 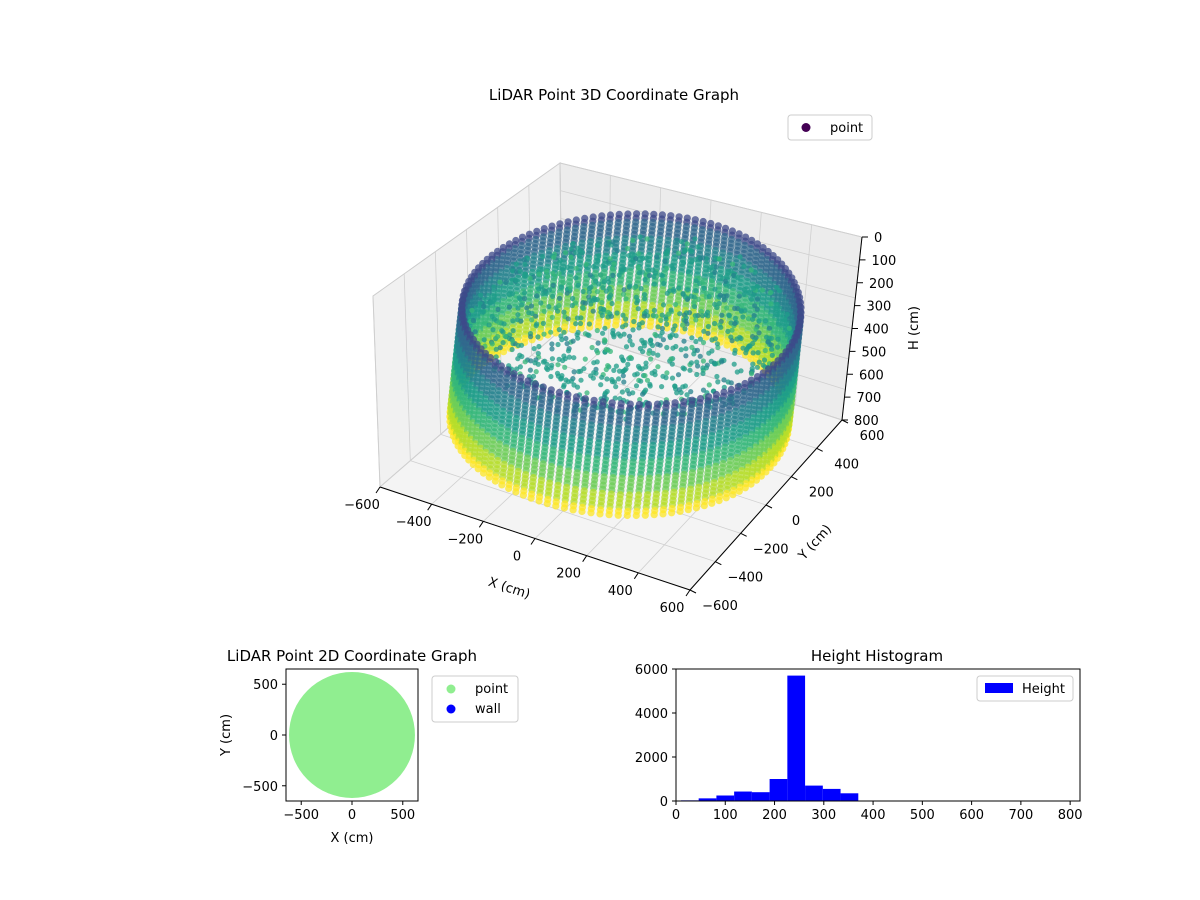 What do you see at coordinates (866, 421) in the screenshot?
I see `z-tick-label: 800` at bounding box center [866, 421].